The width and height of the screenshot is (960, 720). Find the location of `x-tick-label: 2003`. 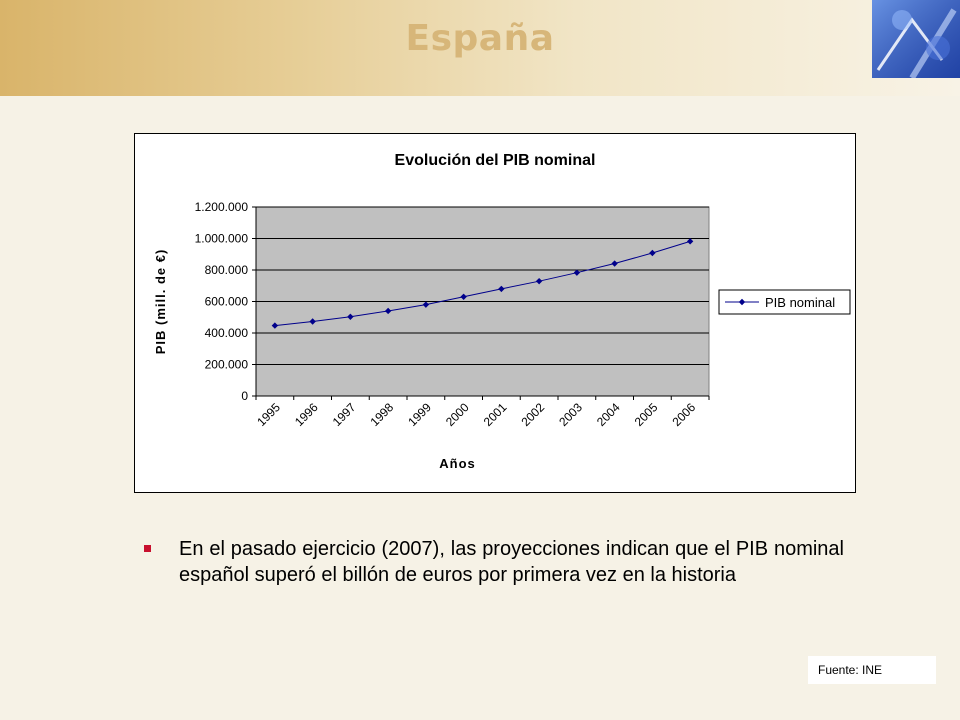

x-tick-label: 2003 is located at coordinates (570, 414).